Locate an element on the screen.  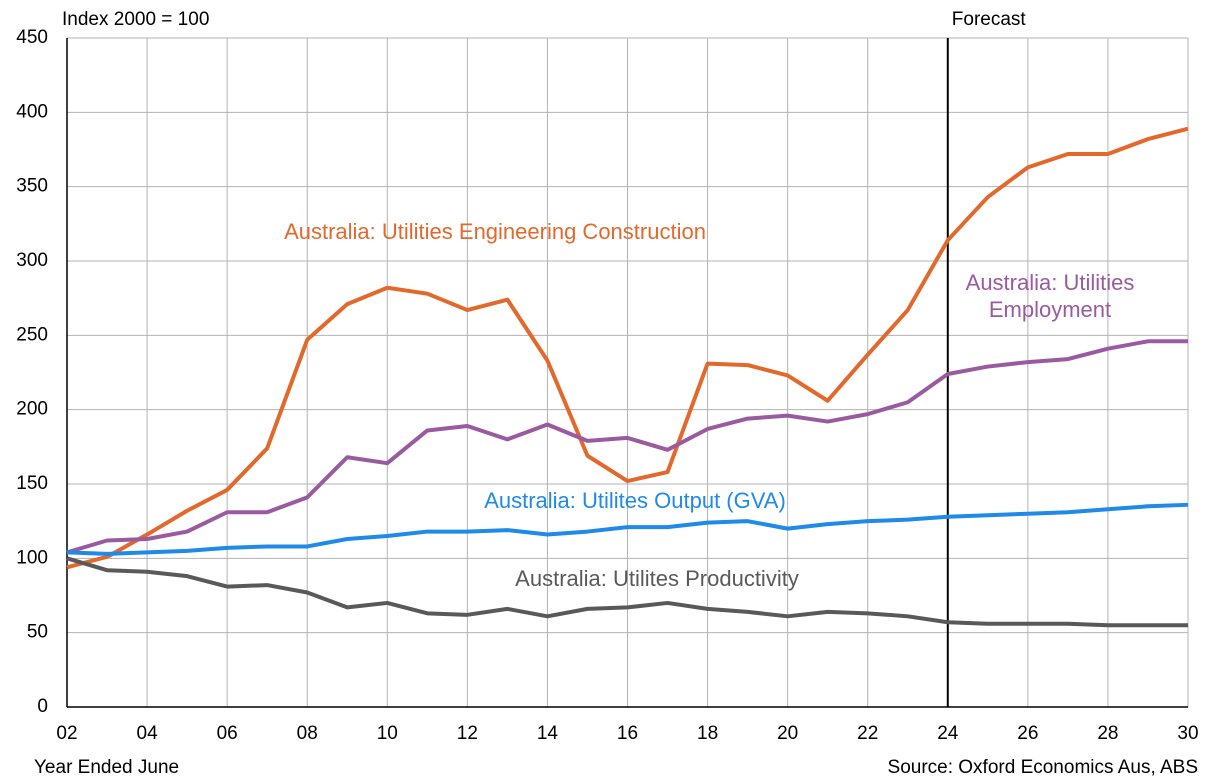
x-tick-label: 02 is located at coordinates (66, 733).